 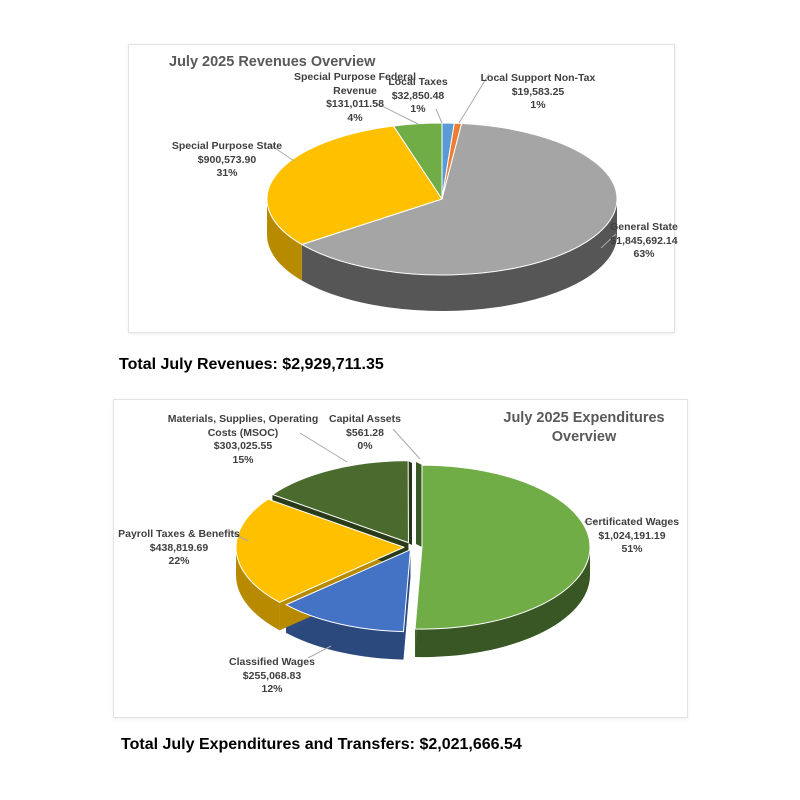 I want to click on slice-value: $1,845,692.14, so click(x=644, y=240).